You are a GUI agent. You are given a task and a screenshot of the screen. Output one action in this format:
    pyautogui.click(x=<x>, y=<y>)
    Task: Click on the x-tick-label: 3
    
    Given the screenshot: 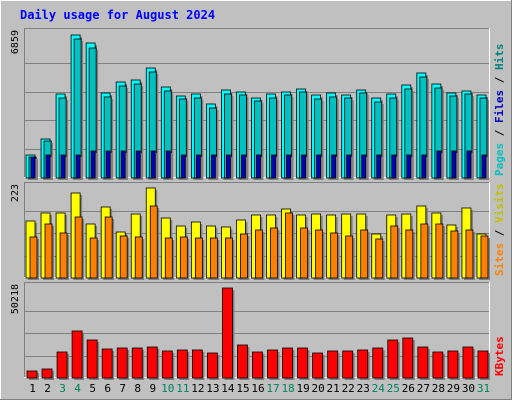 What is the action you would take?
    pyautogui.click(x=62, y=388)
    